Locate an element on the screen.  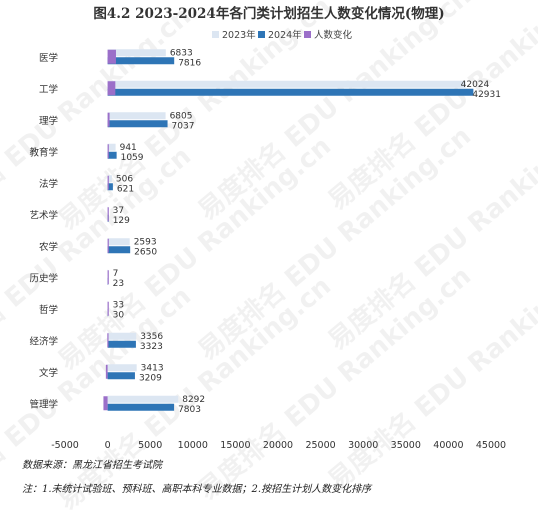
x-tick-label: 20000 is located at coordinates (278, 445).